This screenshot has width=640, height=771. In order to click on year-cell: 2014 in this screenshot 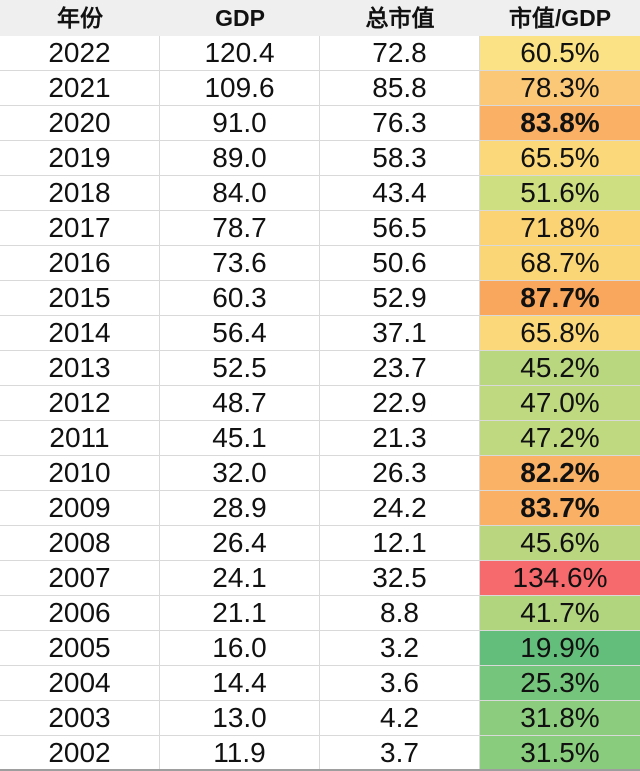, I will do `click(80, 333)`.